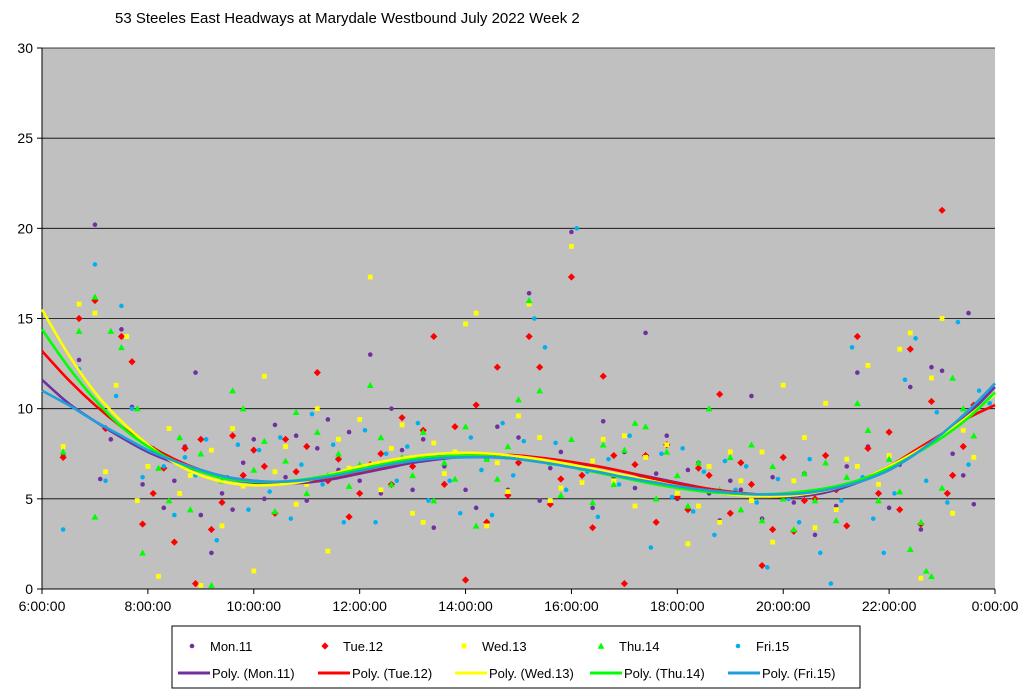 This screenshot has height=692, width=1024. What do you see at coordinates (531, 673) in the screenshot?
I see `legend-label: Poly. (Wed.13)` at bounding box center [531, 673].